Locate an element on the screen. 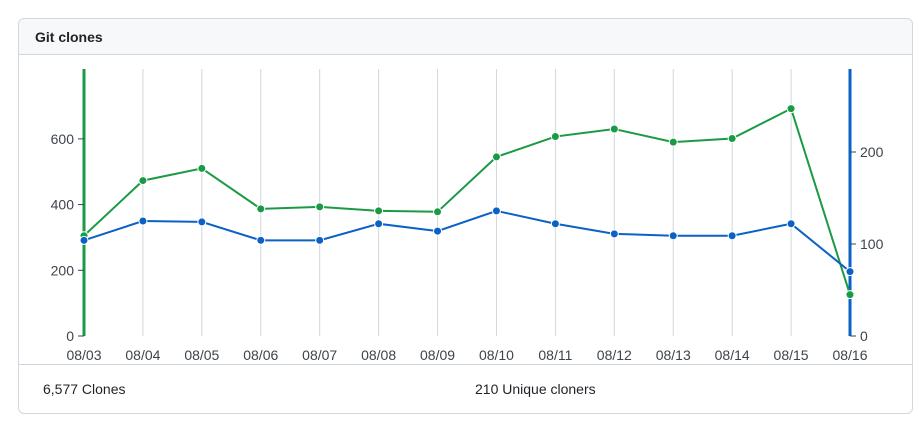 The width and height of the screenshot is (924, 425). panel-title: Git clones is located at coordinates (69, 37).